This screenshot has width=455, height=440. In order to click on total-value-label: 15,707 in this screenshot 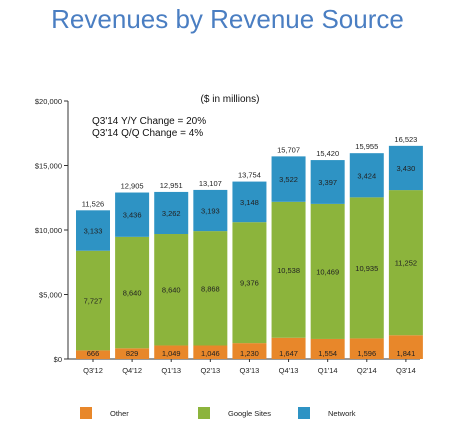, I will do `click(288, 149)`.